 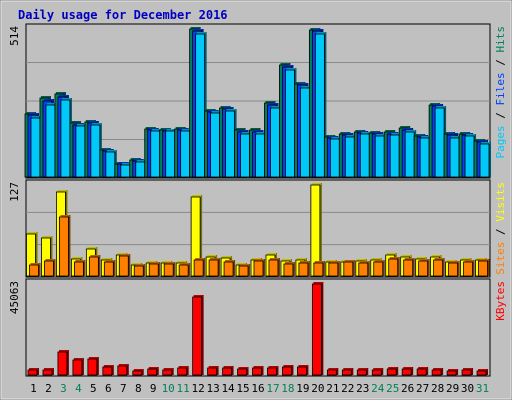 I want to click on x-tick-label: 30, so click(x=467, y=388).